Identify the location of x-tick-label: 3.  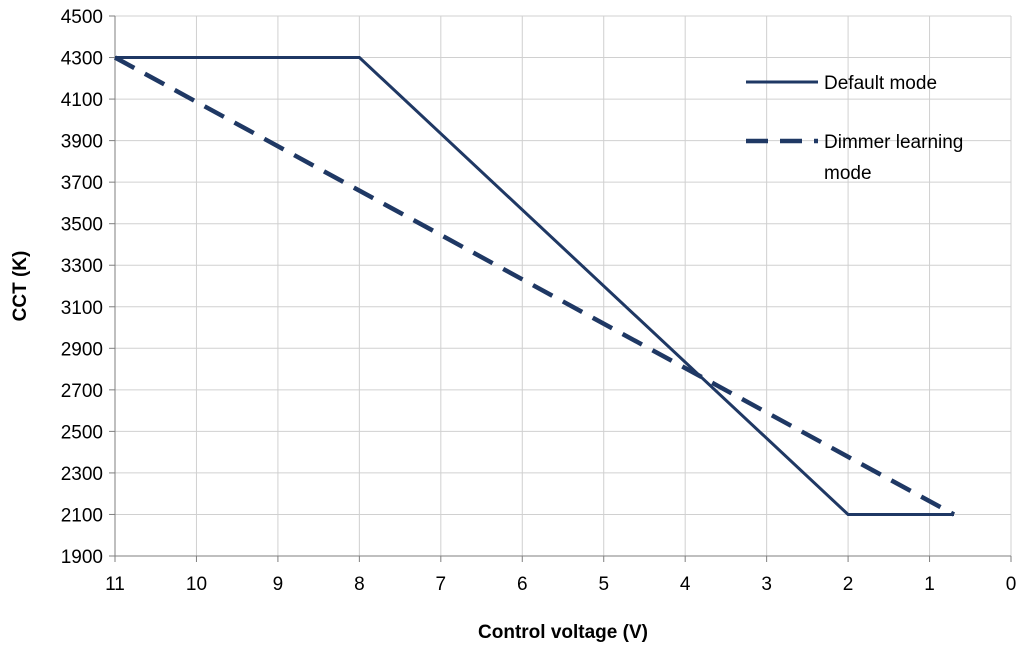
(766, 584).